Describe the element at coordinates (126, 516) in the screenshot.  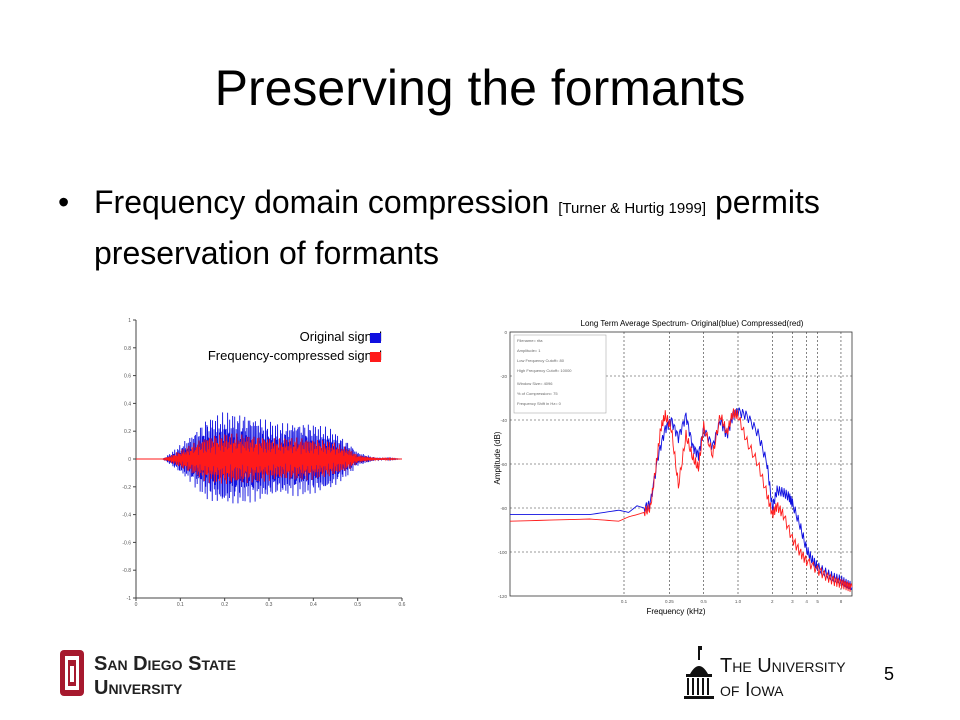
I see `waveform-y-tick-label: -0.4` at that location.